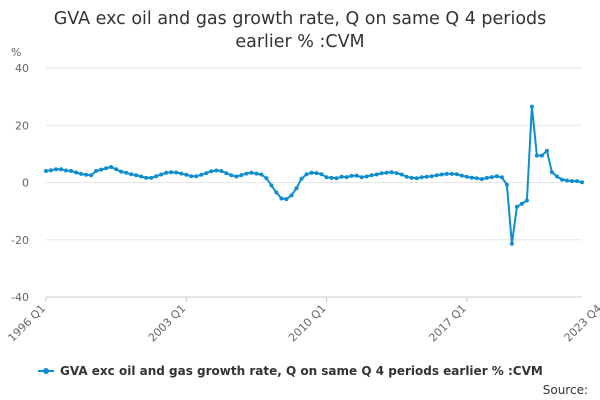  I want to click on legend-swatch-icon, so click(46, 371).